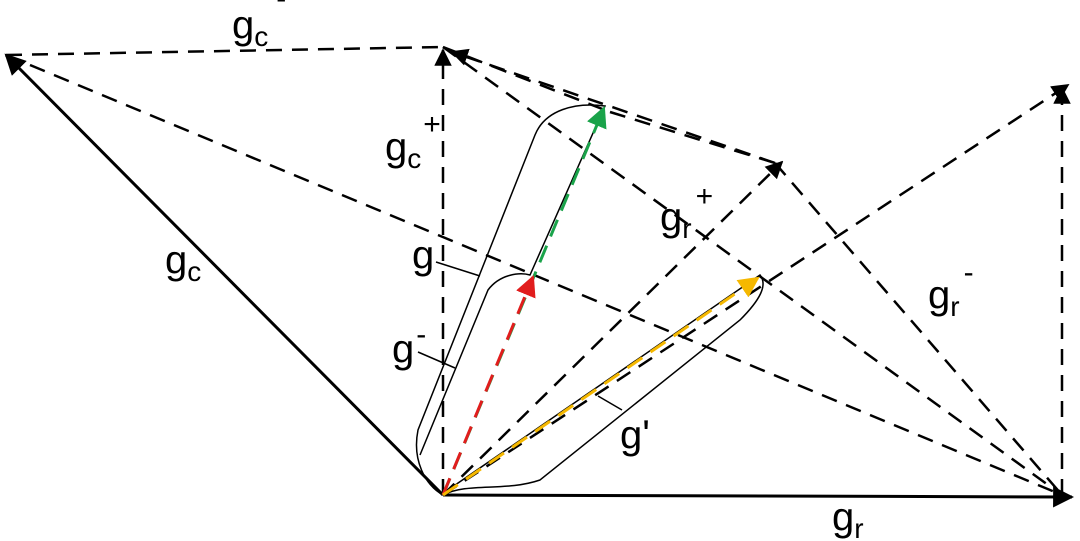 The image size is (1080, 541). Describe the element at coordinates (409, 344) in the screenshot. I see `label-g-minus: g-` at that location.